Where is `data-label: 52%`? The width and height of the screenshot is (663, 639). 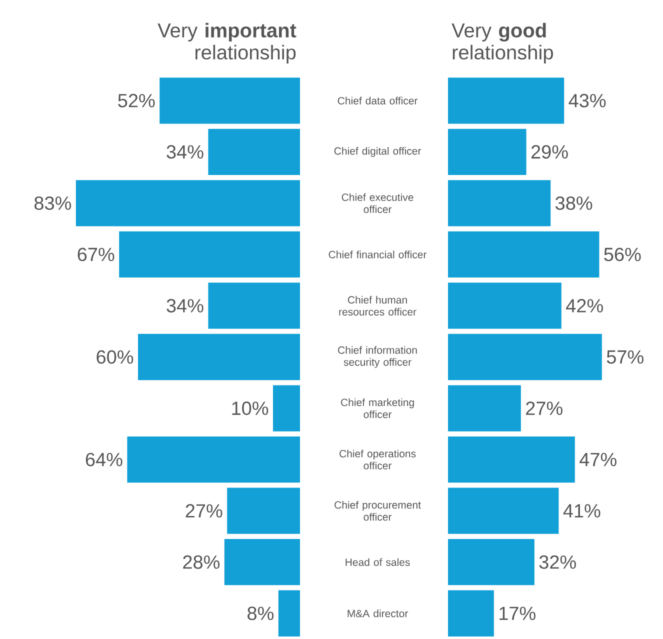 data-label: 52% is located at coordinates (136, 101).